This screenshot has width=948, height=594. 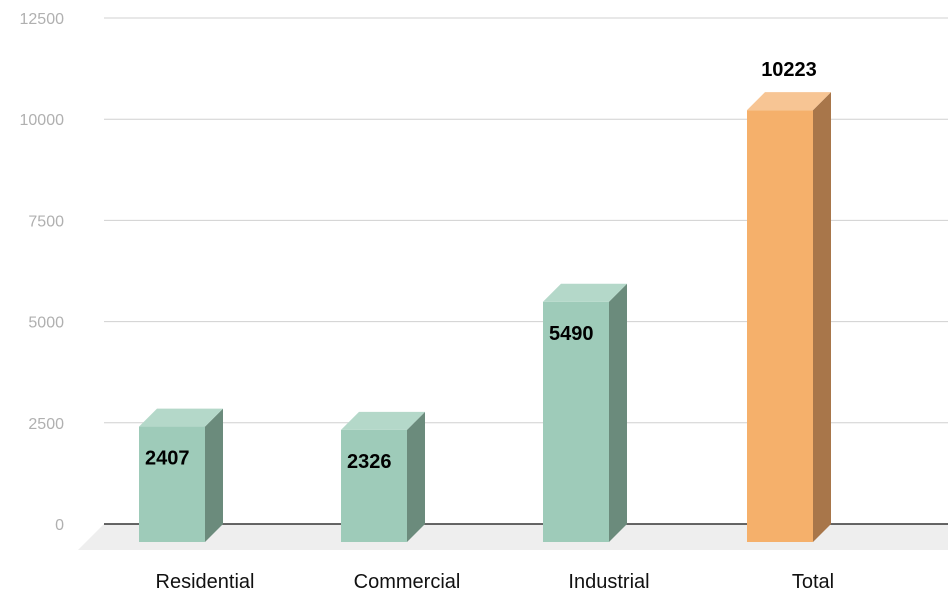 What do you see at coordinates (46, 323) in the screenshot?
I see `y-tick-label: 5000` at bounding box center [46, 323].